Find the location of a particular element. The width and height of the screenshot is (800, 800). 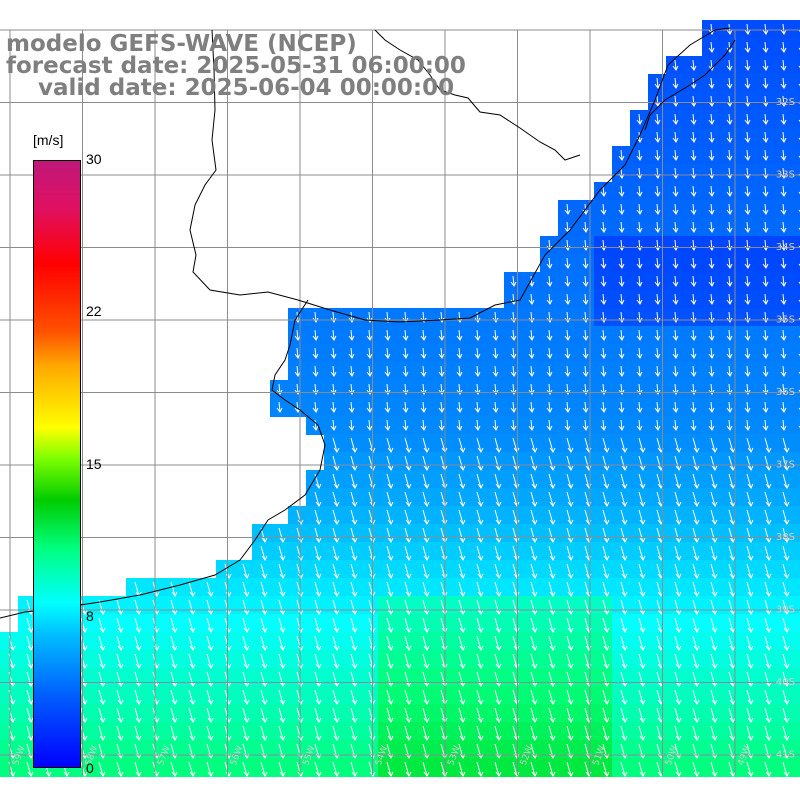

lat-label: 39S is located at coordinates (785, 610).